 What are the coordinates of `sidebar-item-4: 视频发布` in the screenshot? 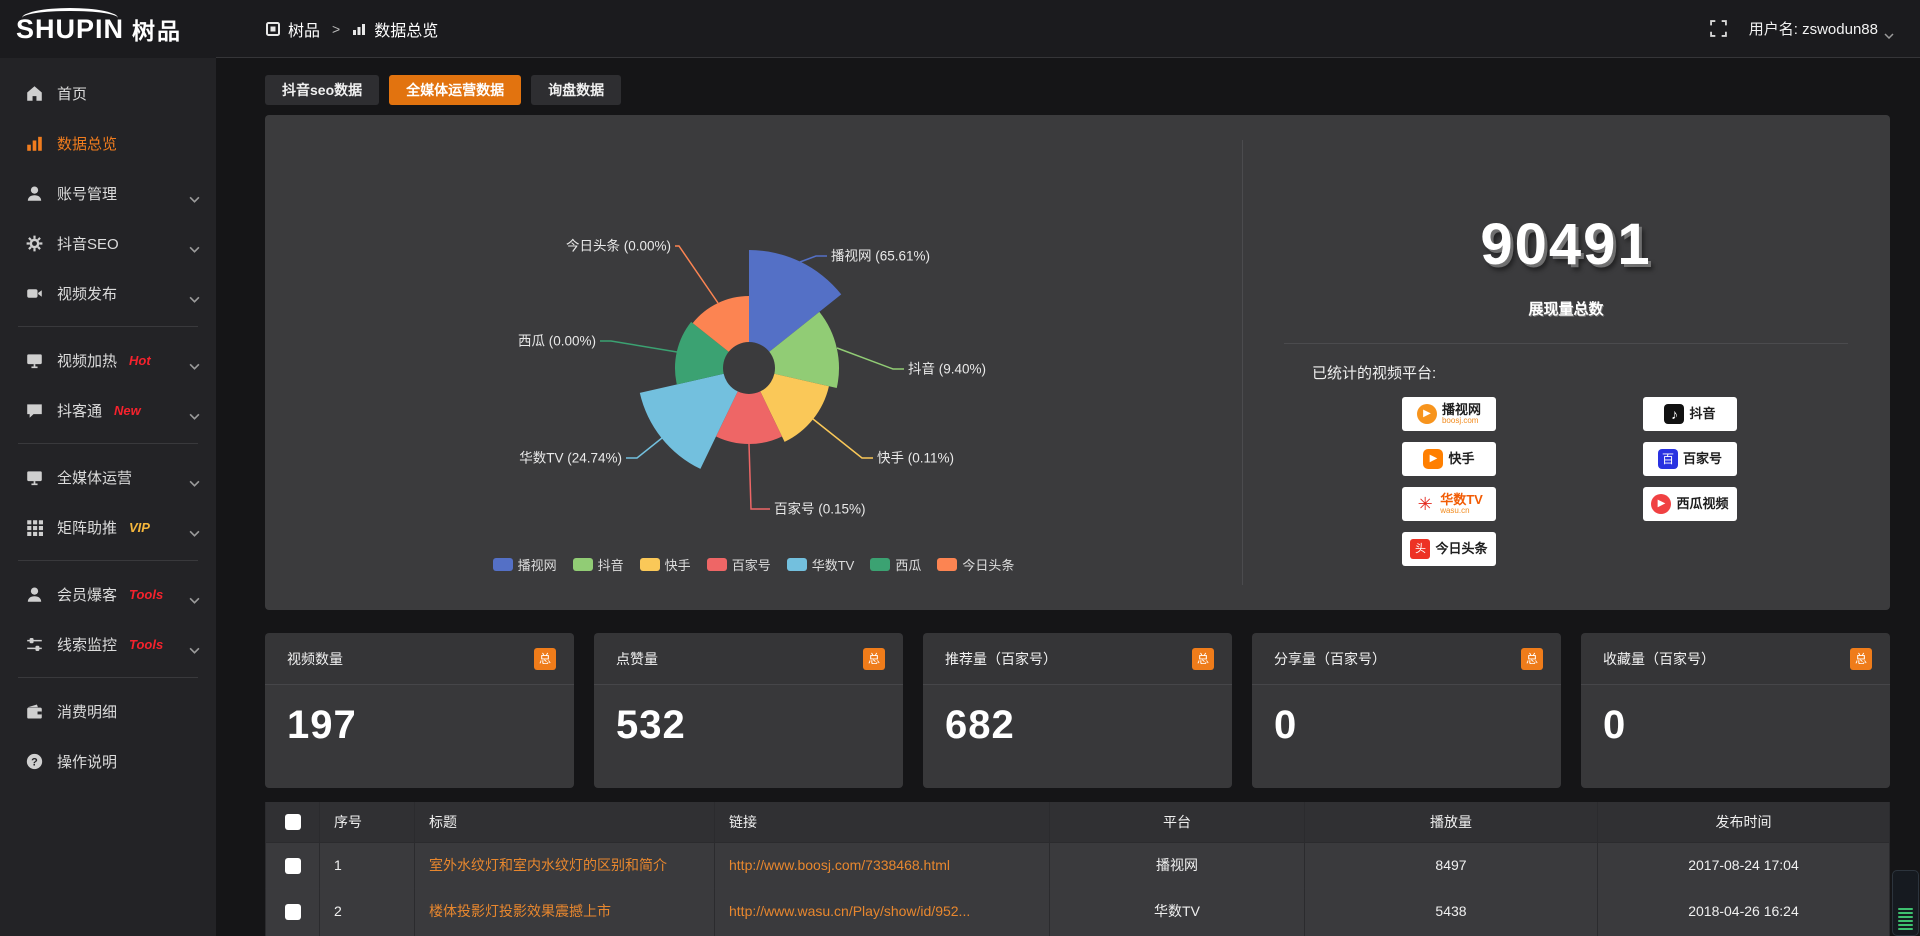 It's located at (108, 293).